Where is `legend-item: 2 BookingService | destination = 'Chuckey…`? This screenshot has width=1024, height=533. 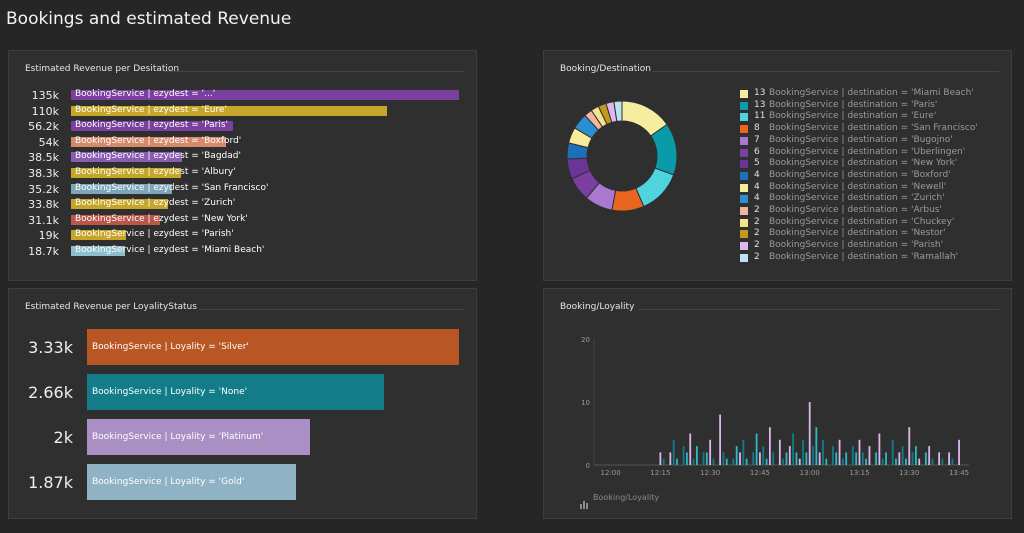
legend-item: 2 BookingService | destination = 'Chuckey… is located at coordinates (874, 222).